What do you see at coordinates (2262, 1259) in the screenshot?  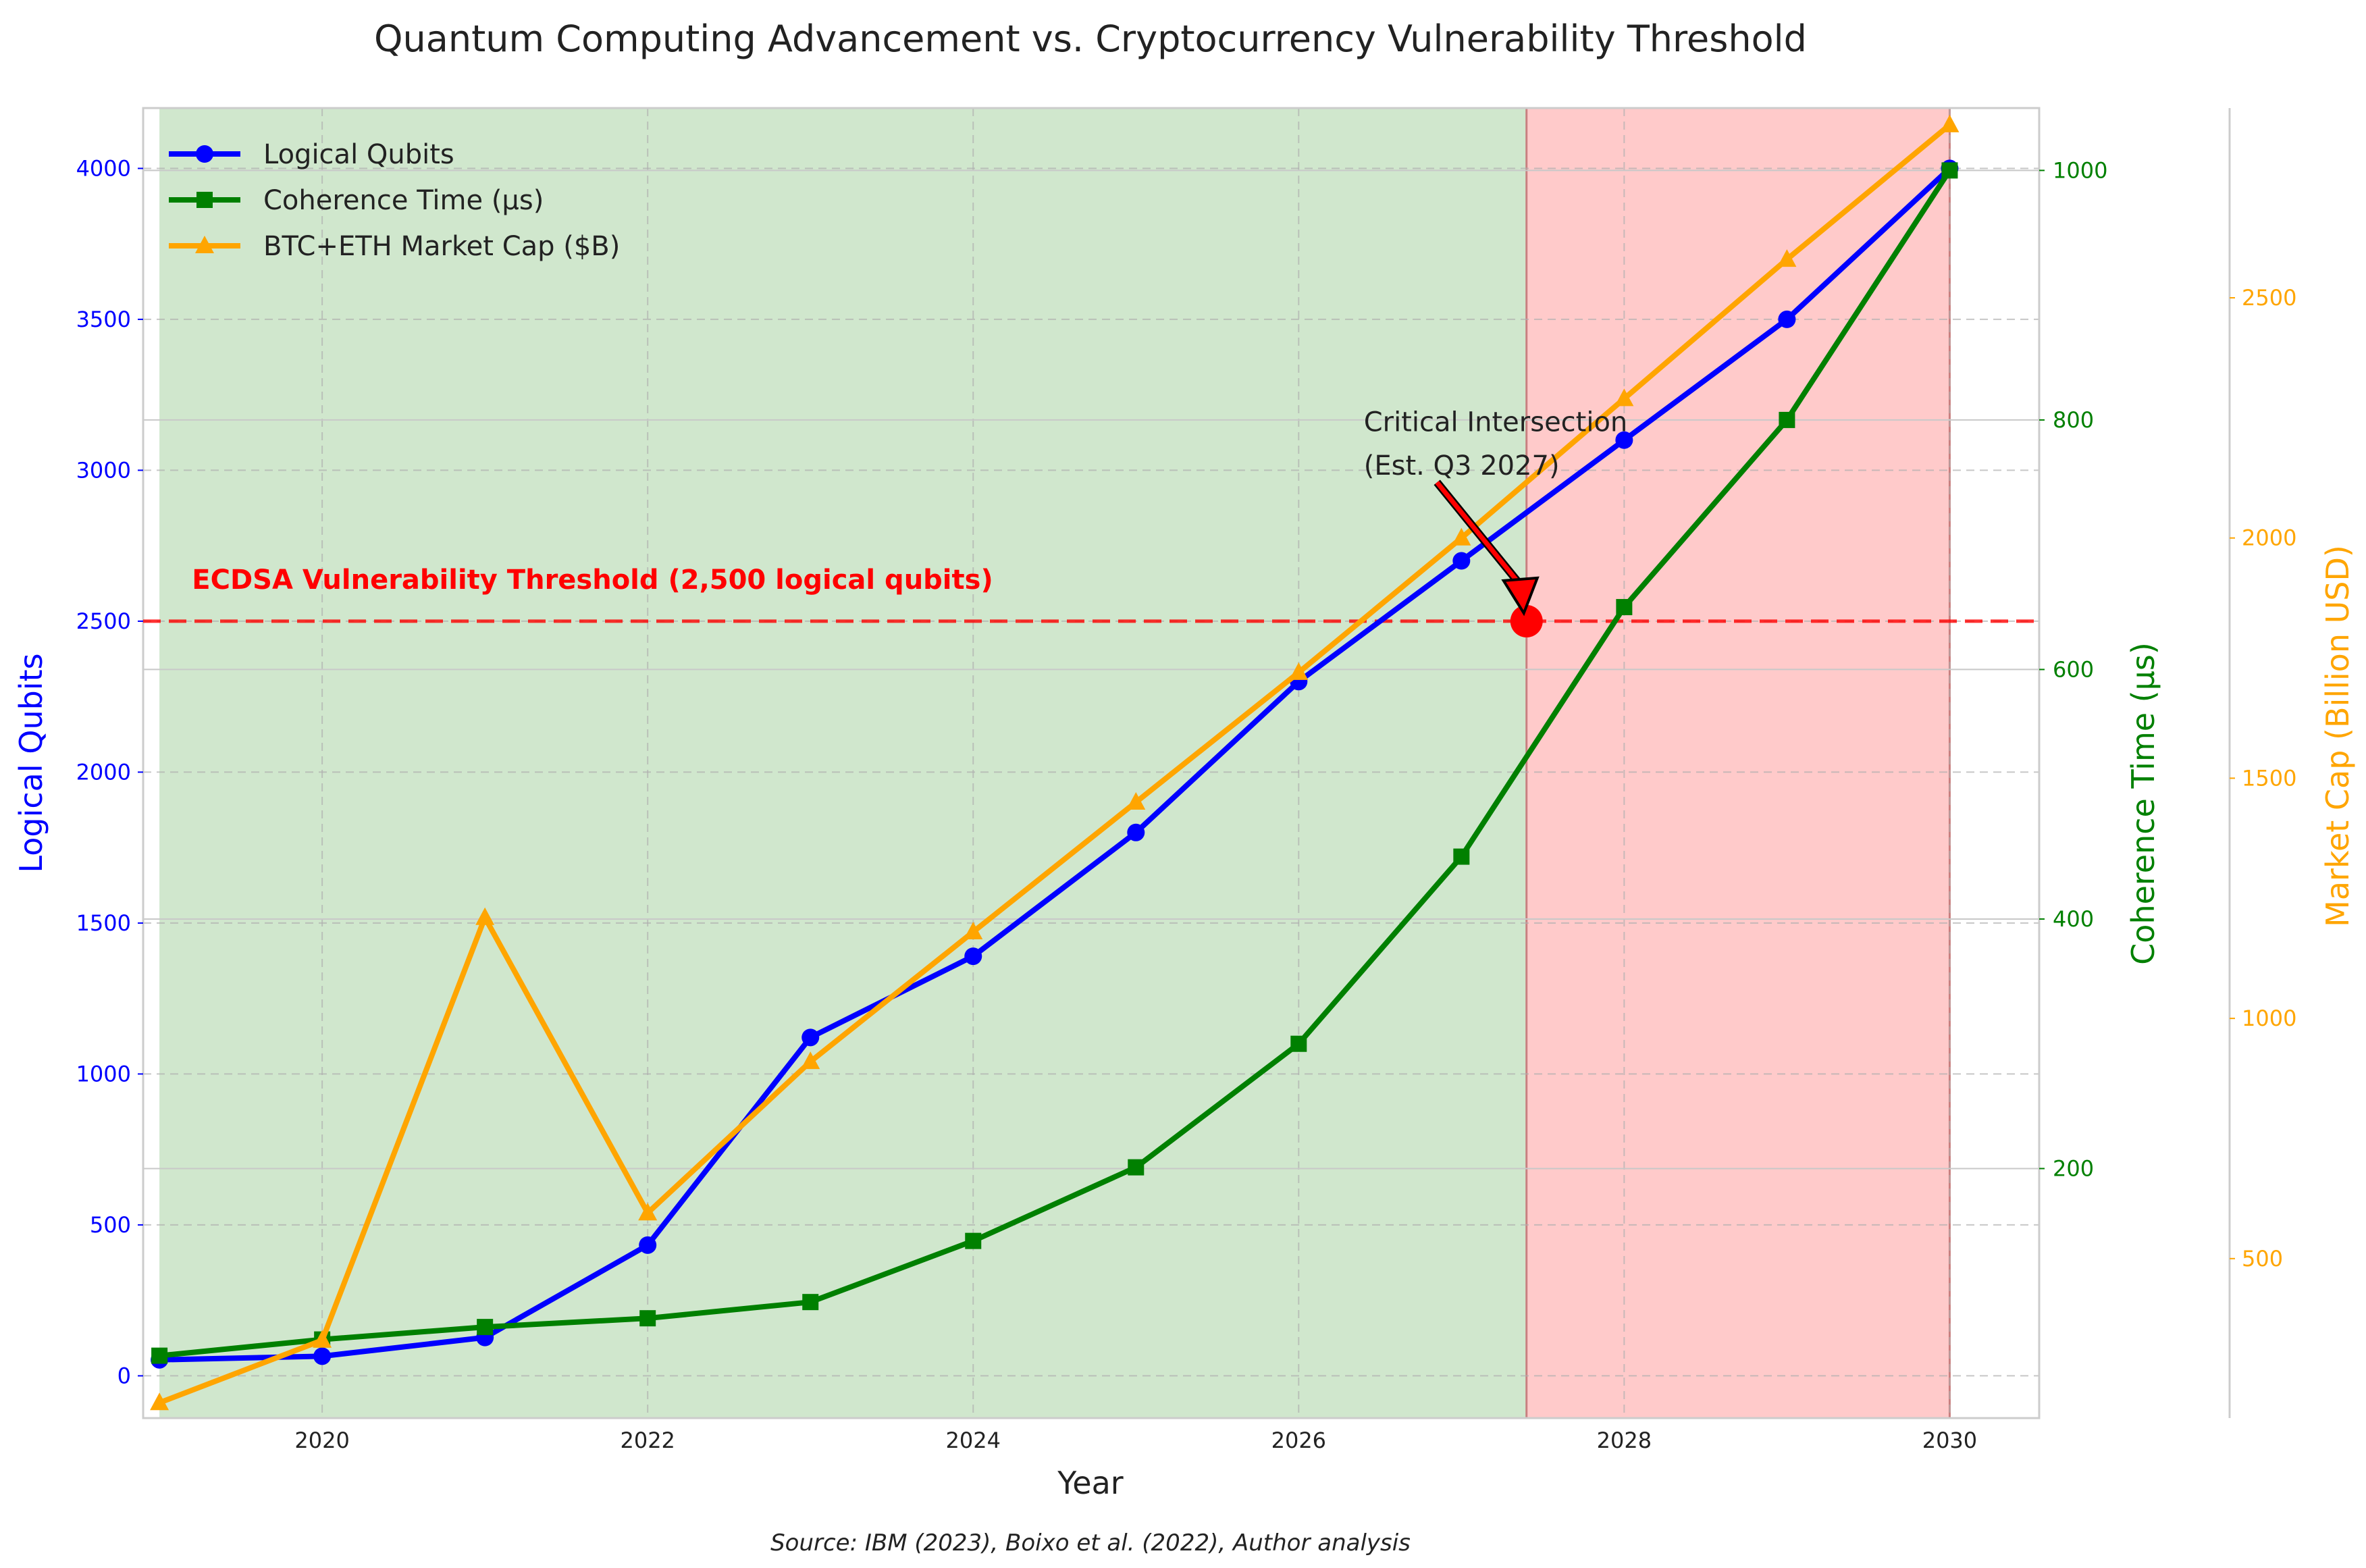 I see `y3-tick-label: 500` at bounding box center [2262, 1259].